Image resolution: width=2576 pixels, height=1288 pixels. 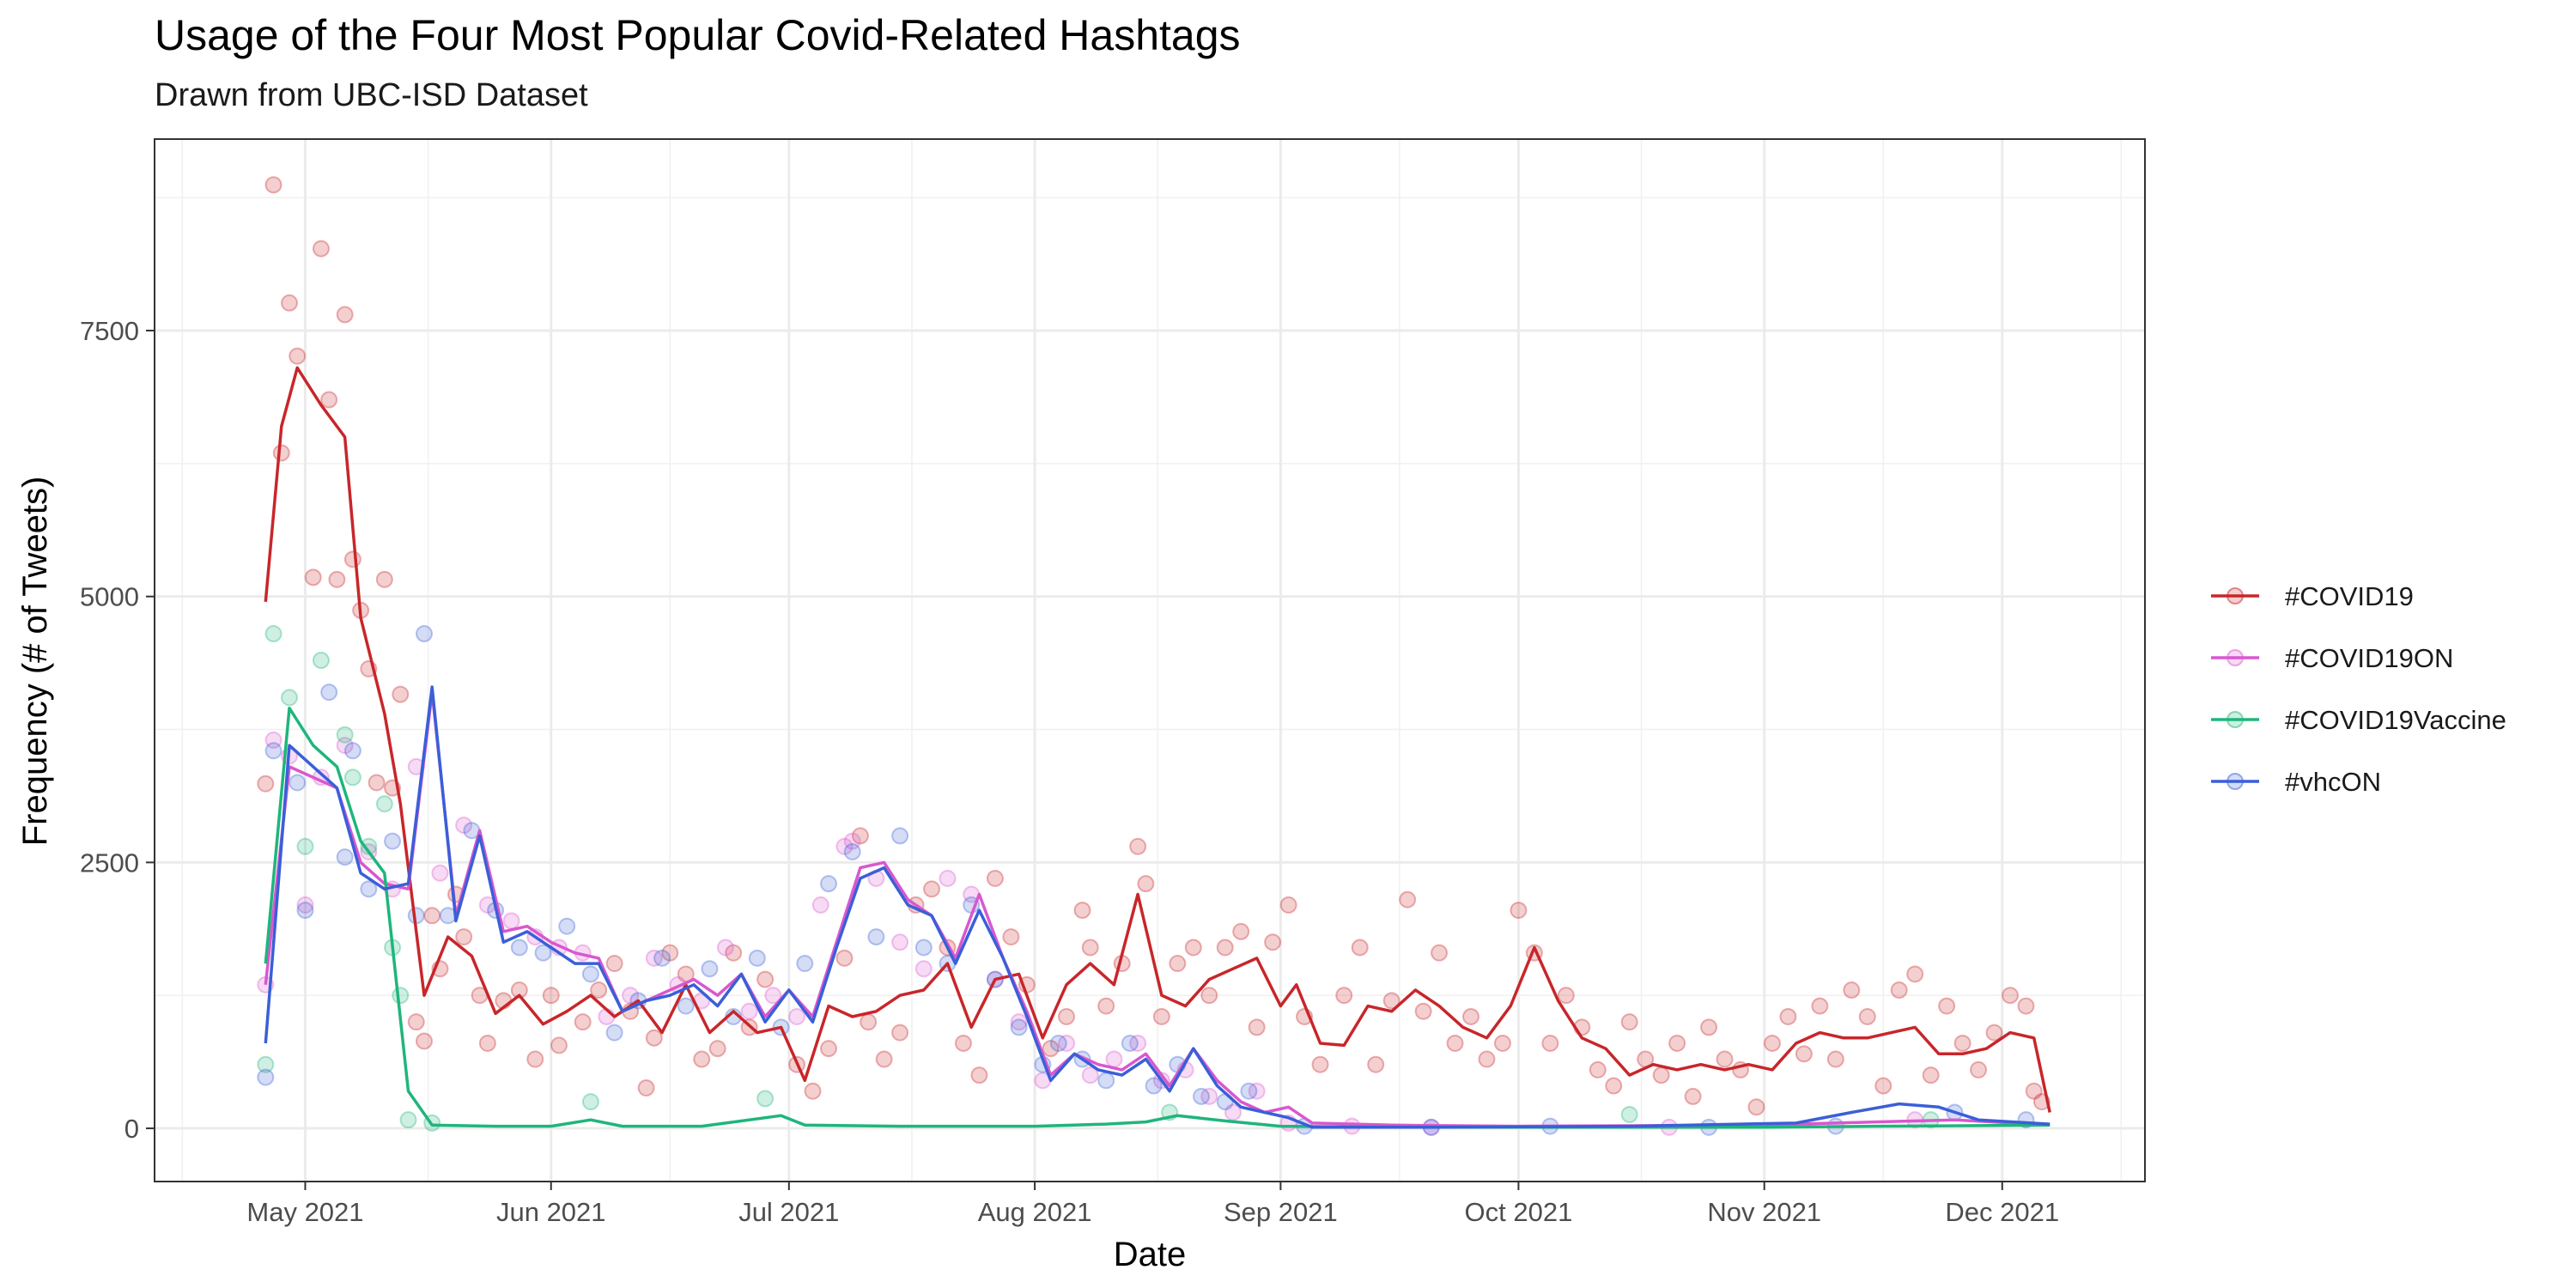 I want to click on legend-label: #COVID19ON, so click(x=2369, y=658).